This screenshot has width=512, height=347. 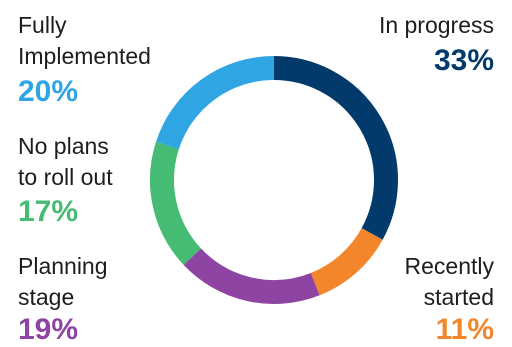 What do you see at coordinates (48, 329) in the screenshot?
I see `value-planning-stage: 19%` at bounding box center [48, 329].